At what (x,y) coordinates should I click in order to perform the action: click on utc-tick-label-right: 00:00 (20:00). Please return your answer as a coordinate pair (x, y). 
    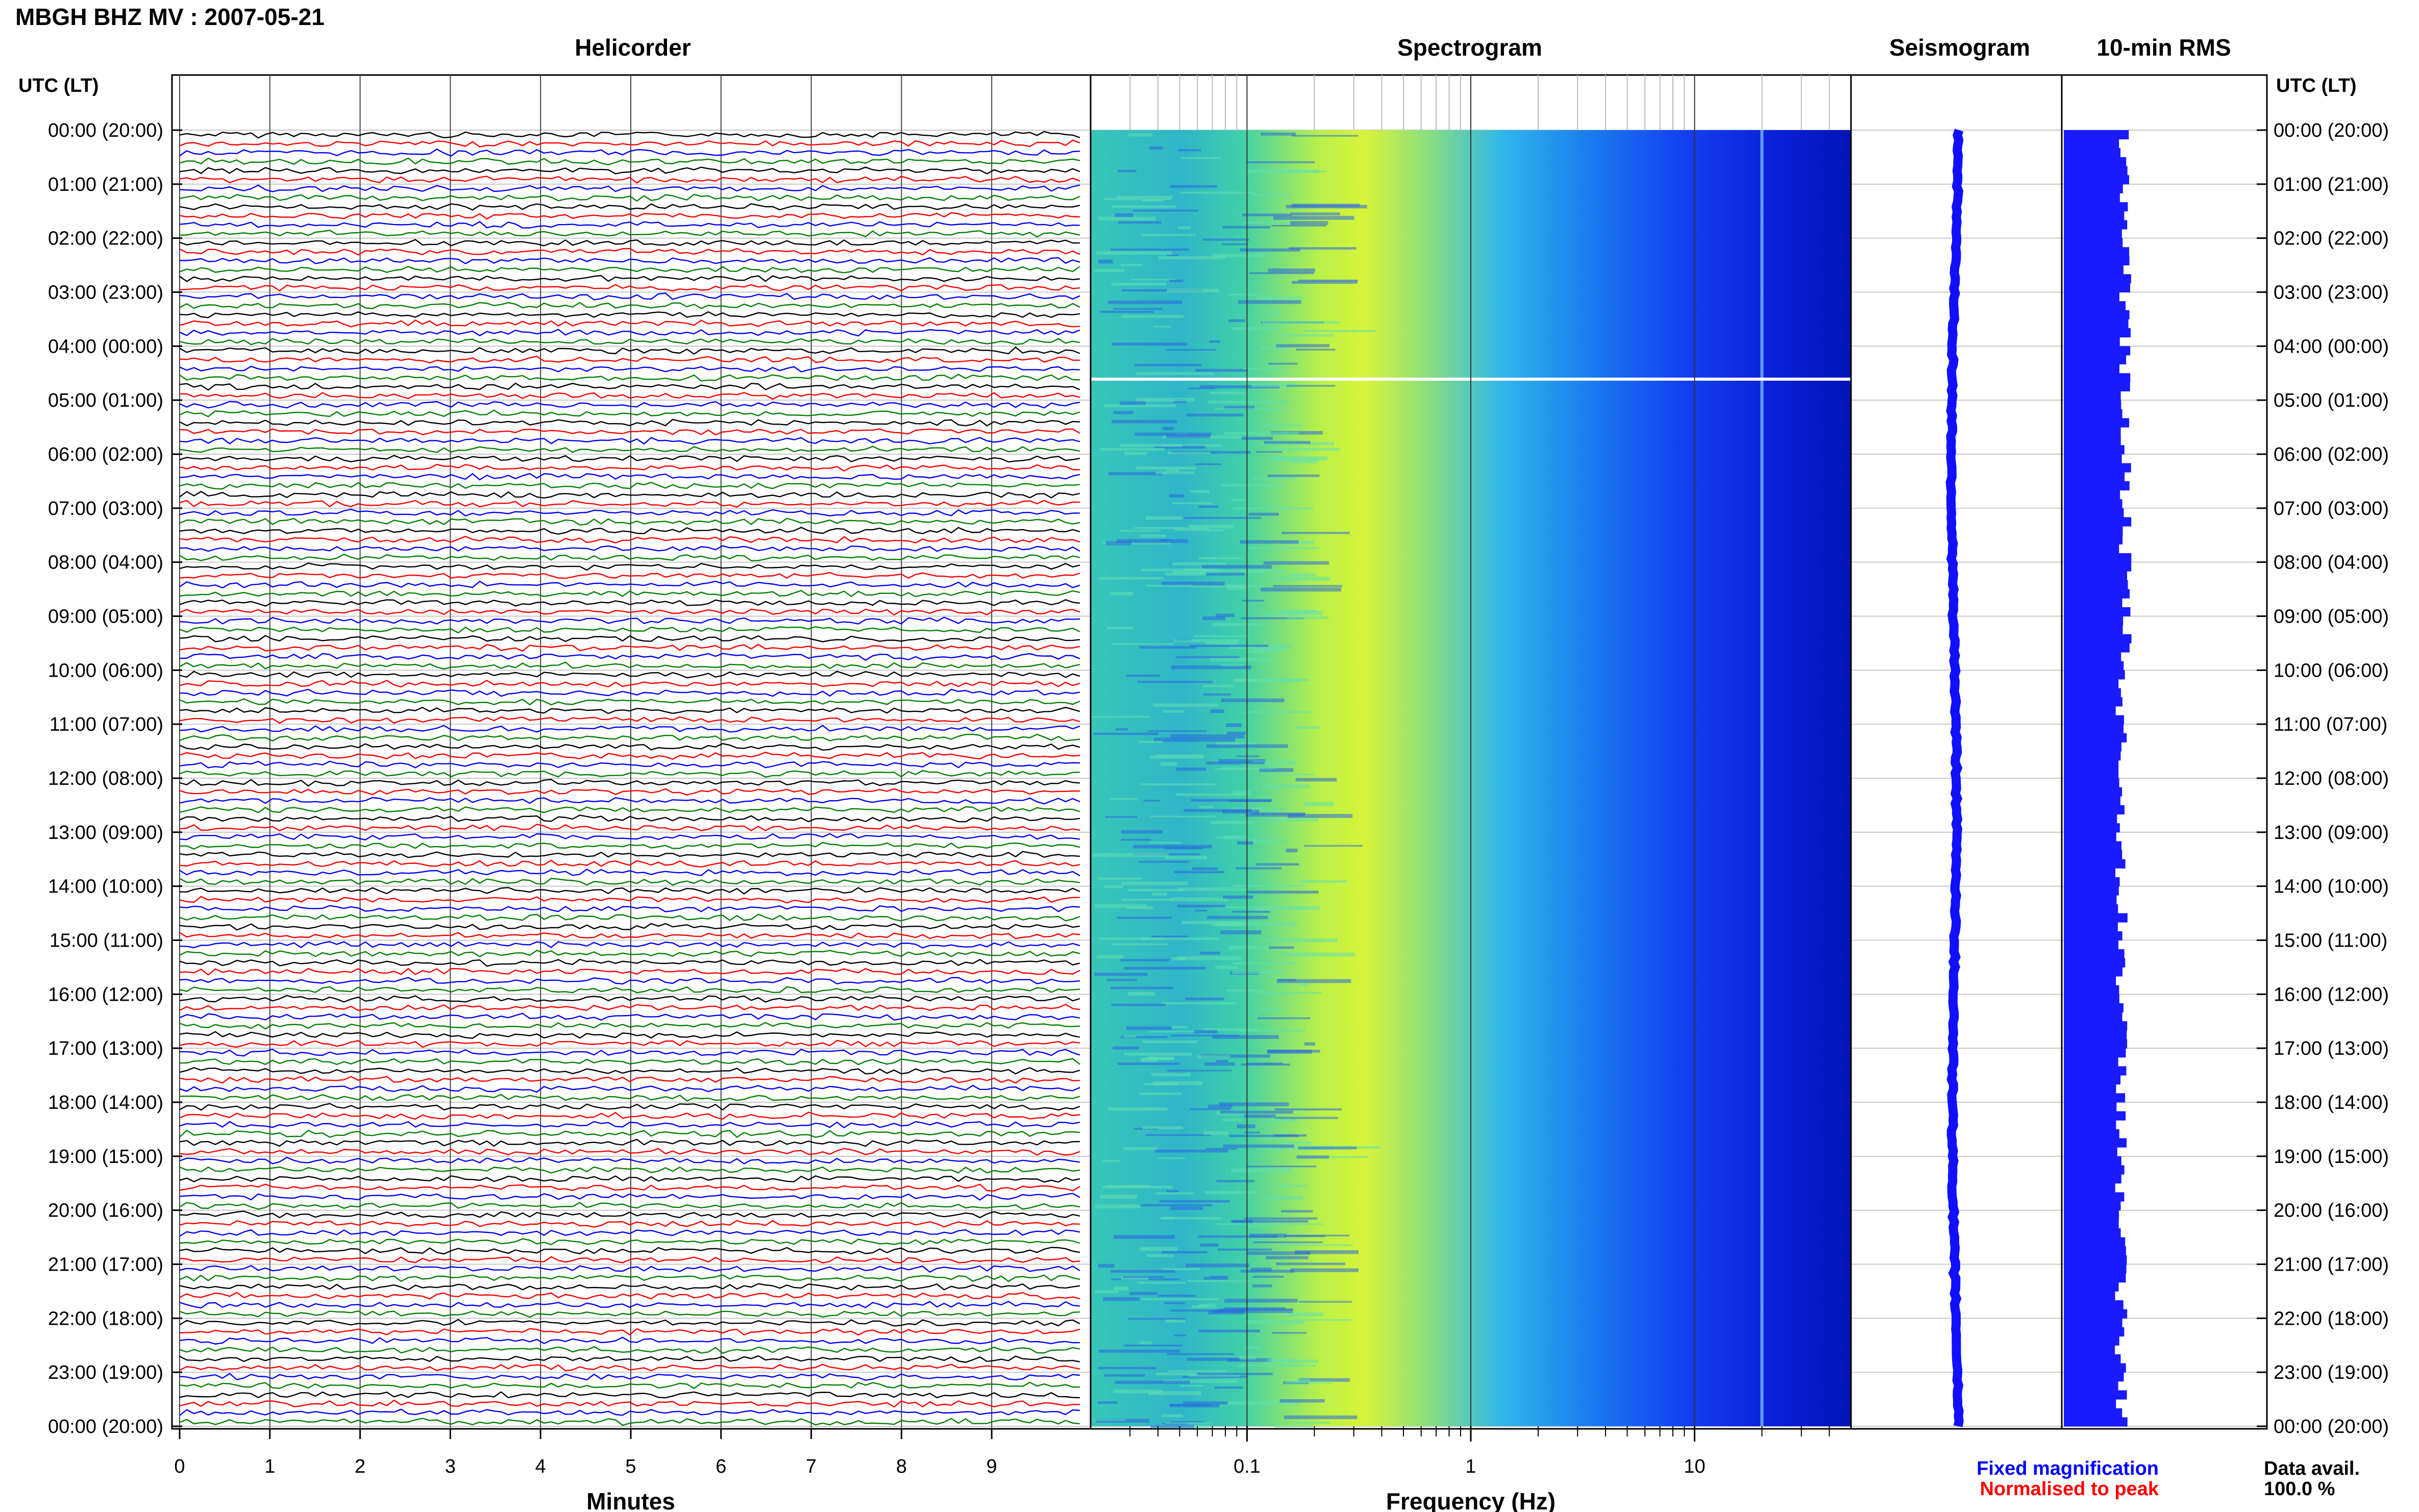
    Looking at the image, I should click on (2331, 130).